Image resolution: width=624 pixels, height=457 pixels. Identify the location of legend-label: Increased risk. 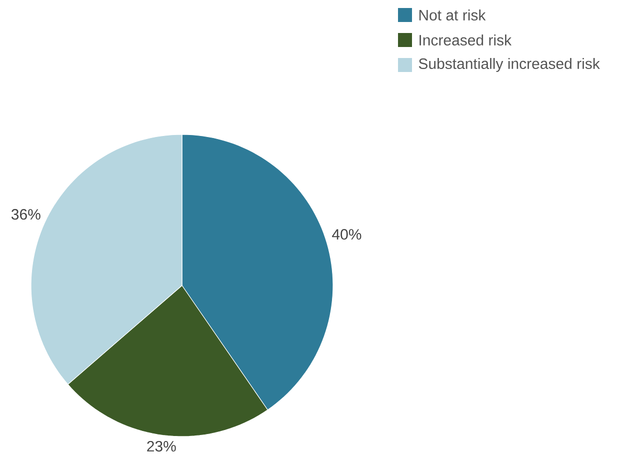
(466, 40).